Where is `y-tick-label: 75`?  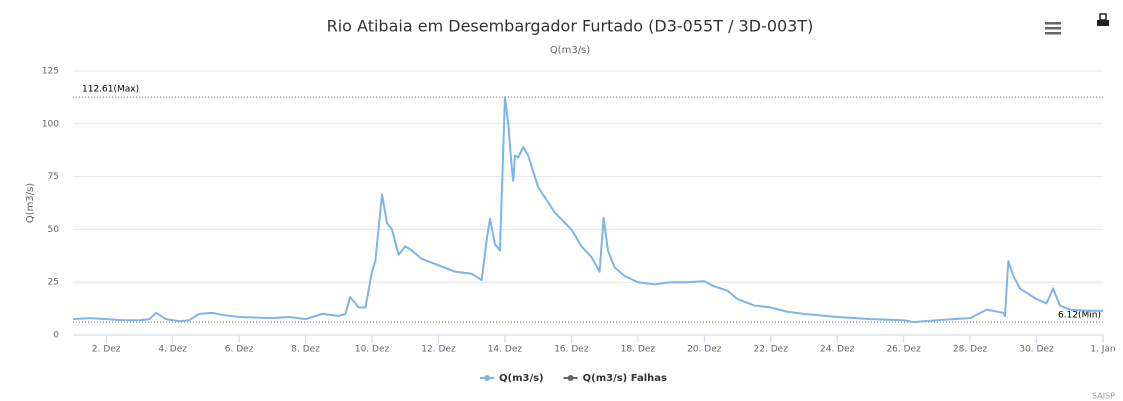
y-tick-label: 75 is located at coordinates (53, 177).